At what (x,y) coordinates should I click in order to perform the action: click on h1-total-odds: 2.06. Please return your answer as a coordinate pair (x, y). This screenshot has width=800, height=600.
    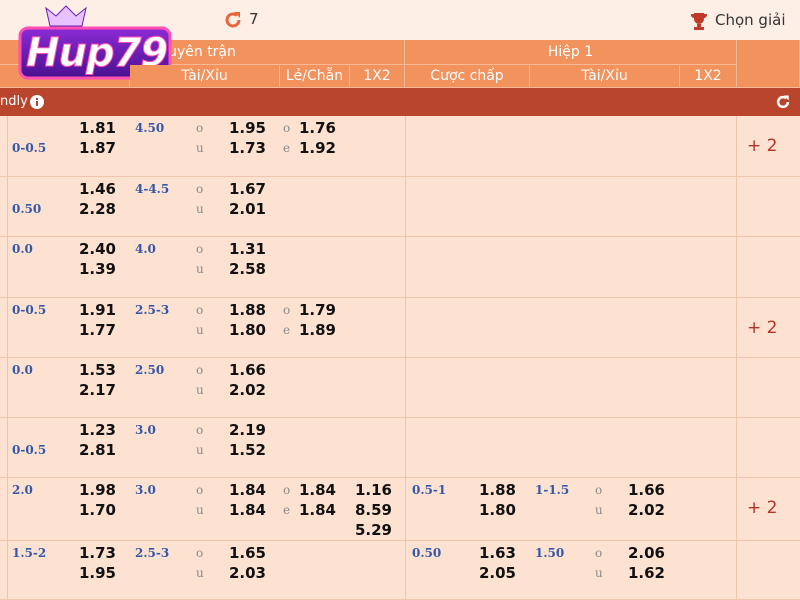
    Looking at the image, I should click on (646, 553).